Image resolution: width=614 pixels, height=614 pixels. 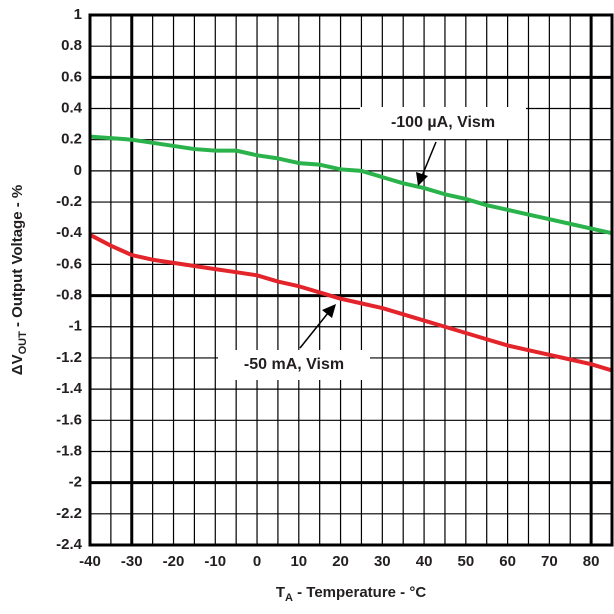 I want to click on y-tick-label: -0.2, so click(x=69, y=201).